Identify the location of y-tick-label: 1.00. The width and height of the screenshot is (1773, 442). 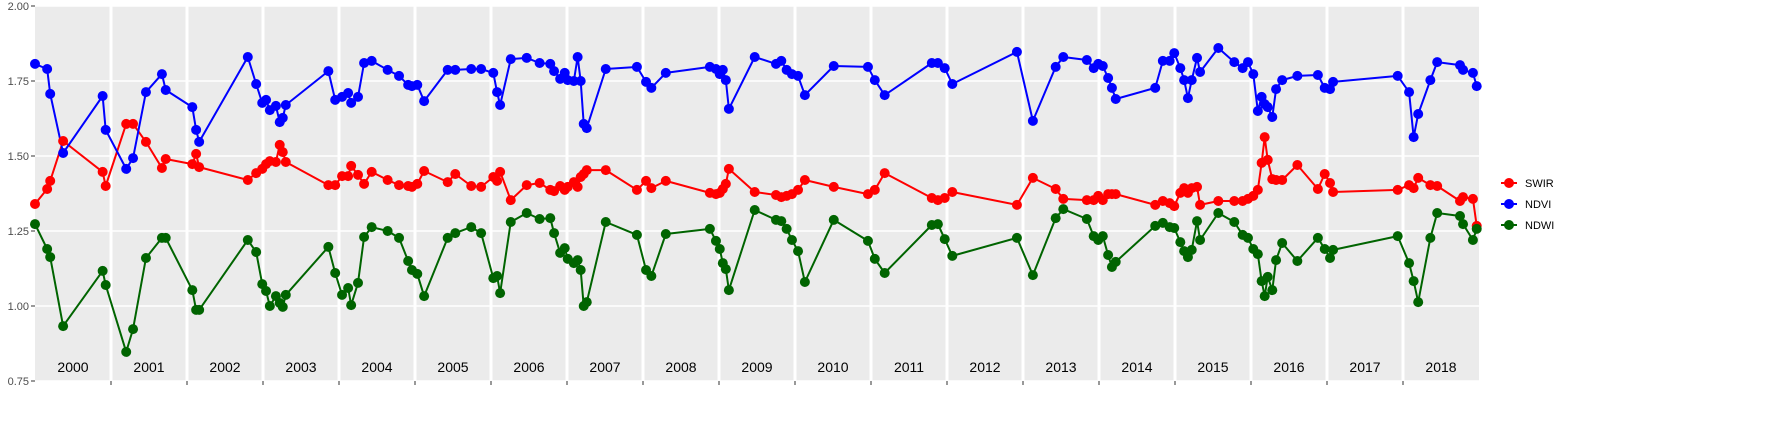
(18, 307).